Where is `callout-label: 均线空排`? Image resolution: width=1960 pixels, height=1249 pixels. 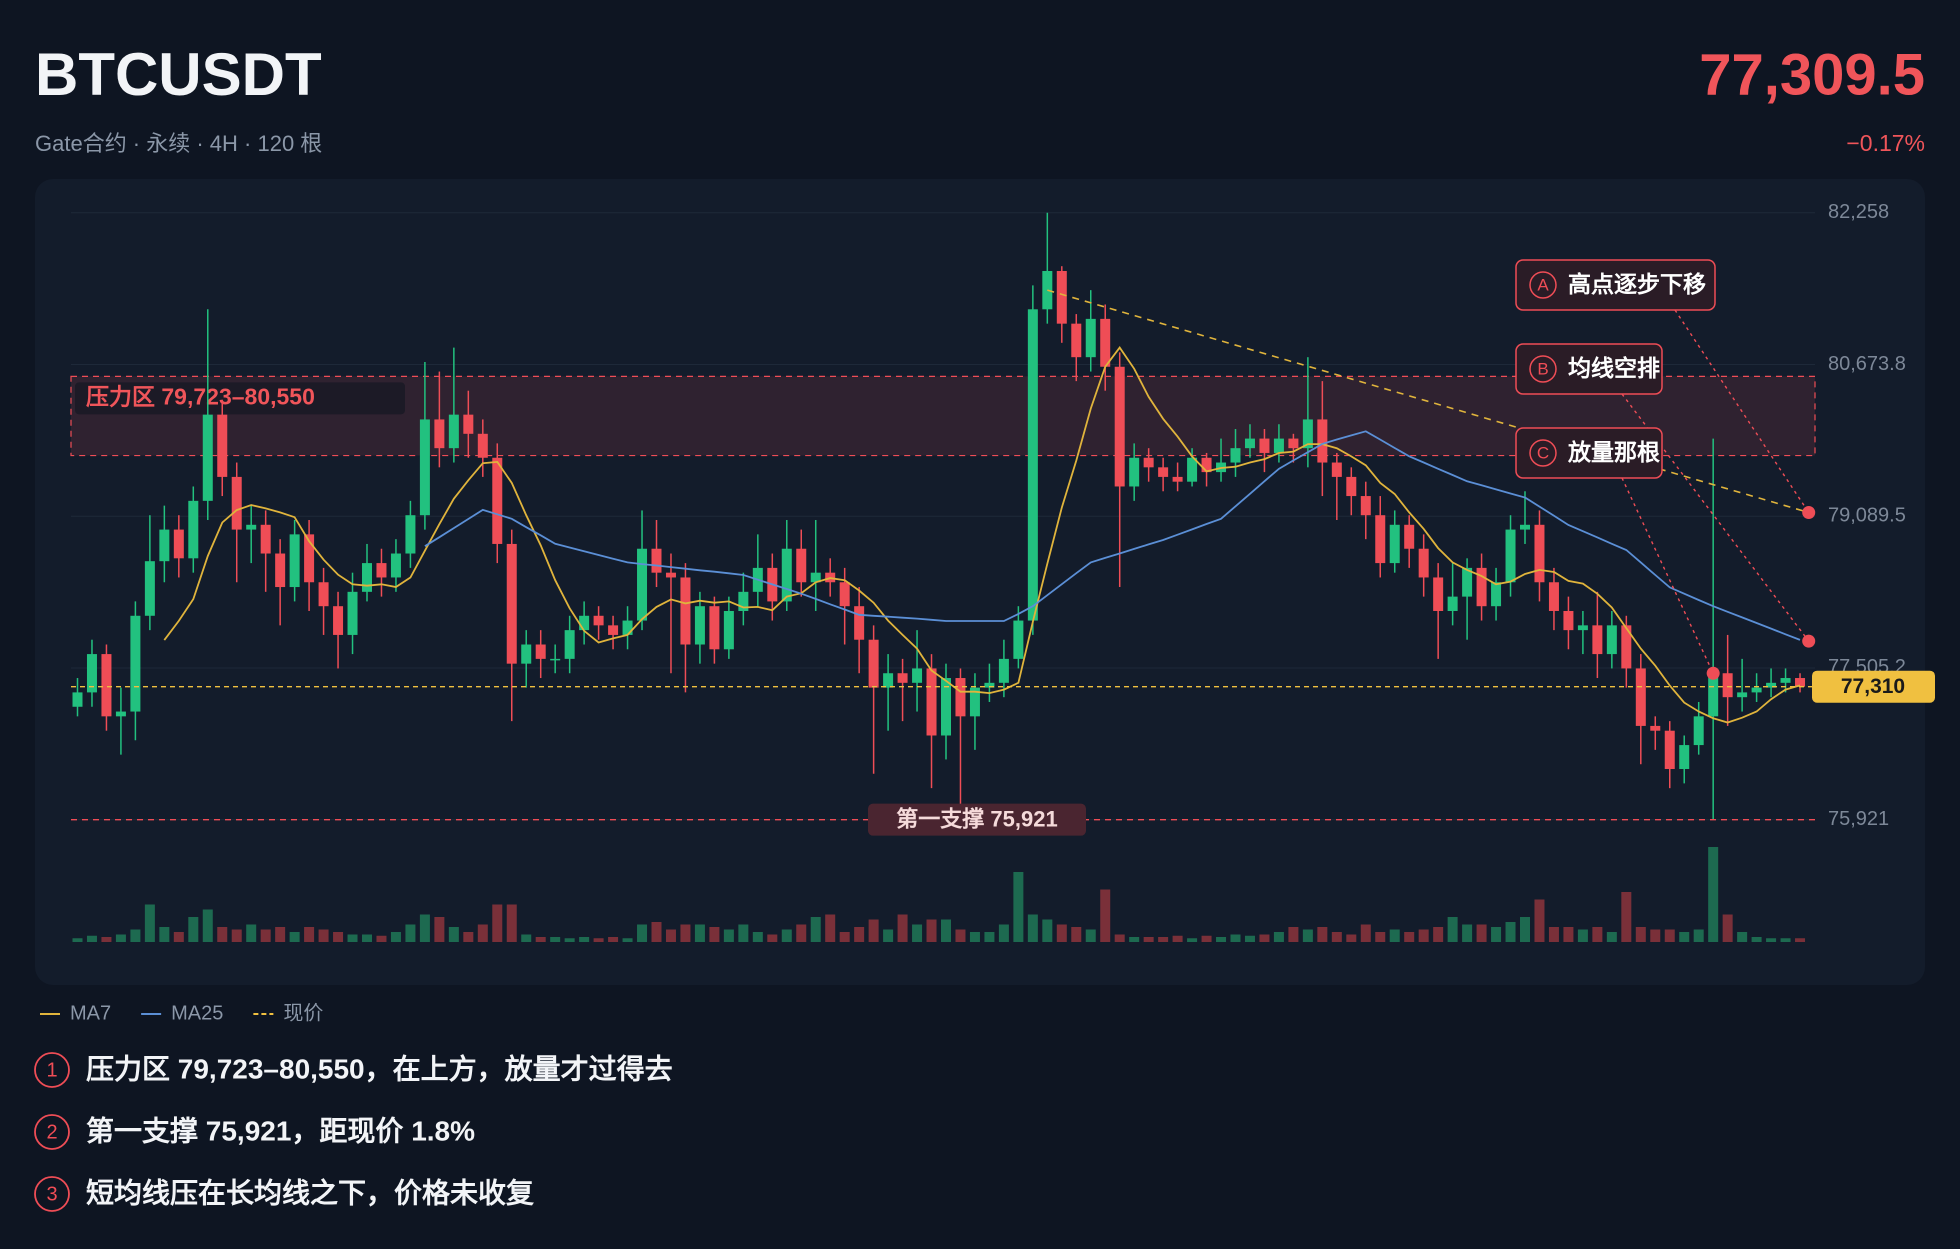
callout-label: 均线空排 is located at coordinates (1614, 368).